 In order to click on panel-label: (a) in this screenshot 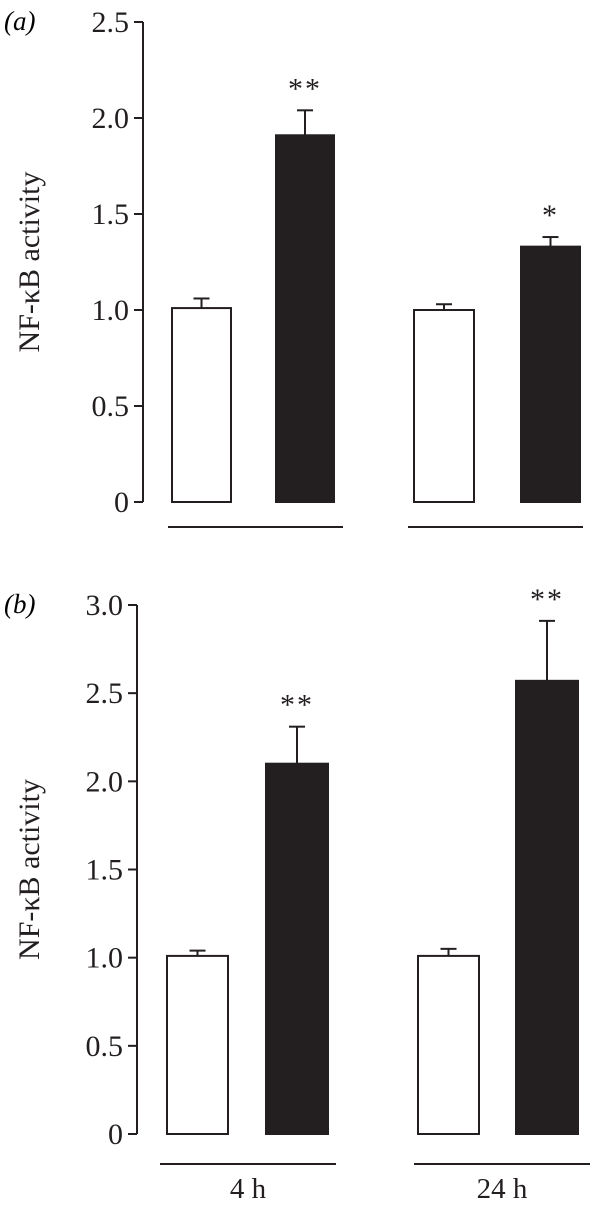, I will do `click(19, 21)`.